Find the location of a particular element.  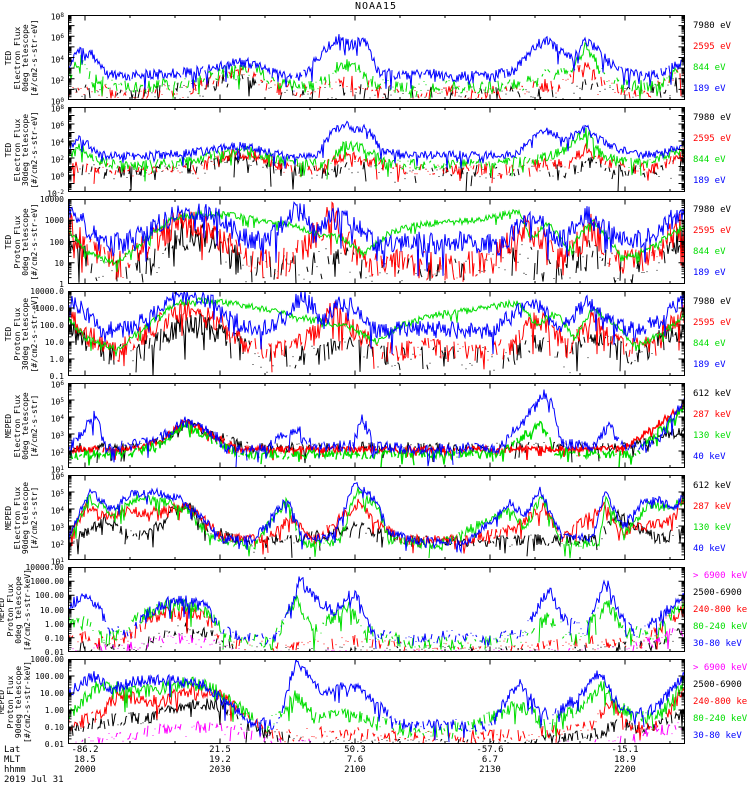

x-tick-label: 21.5 is located at coordinates (220, 750).